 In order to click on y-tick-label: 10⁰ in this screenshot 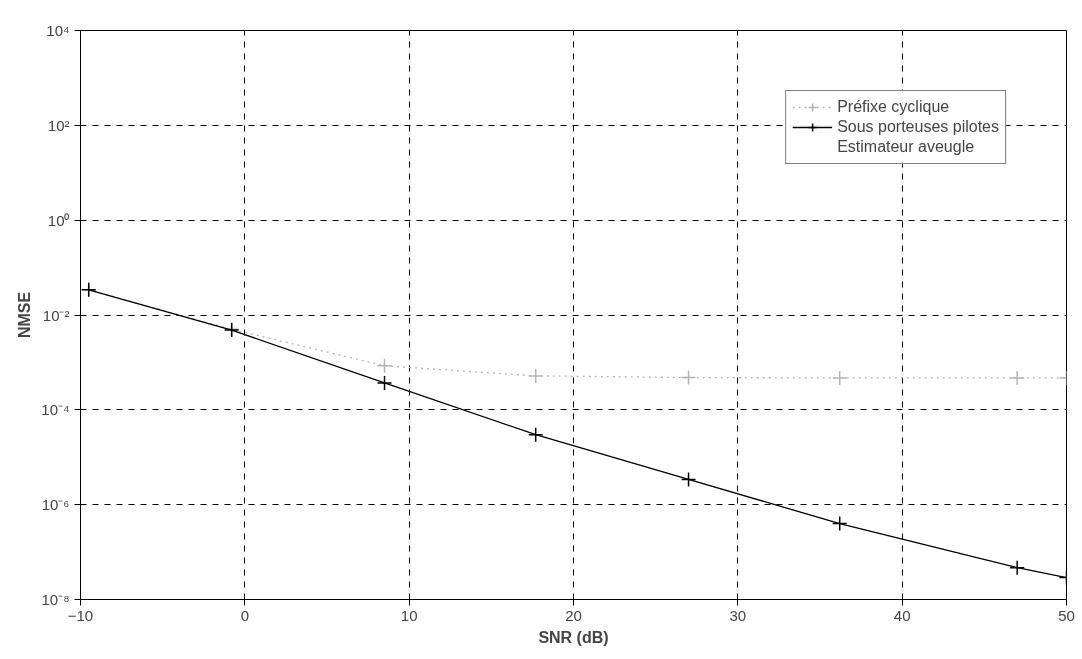, I will do `click(58, 220)`.